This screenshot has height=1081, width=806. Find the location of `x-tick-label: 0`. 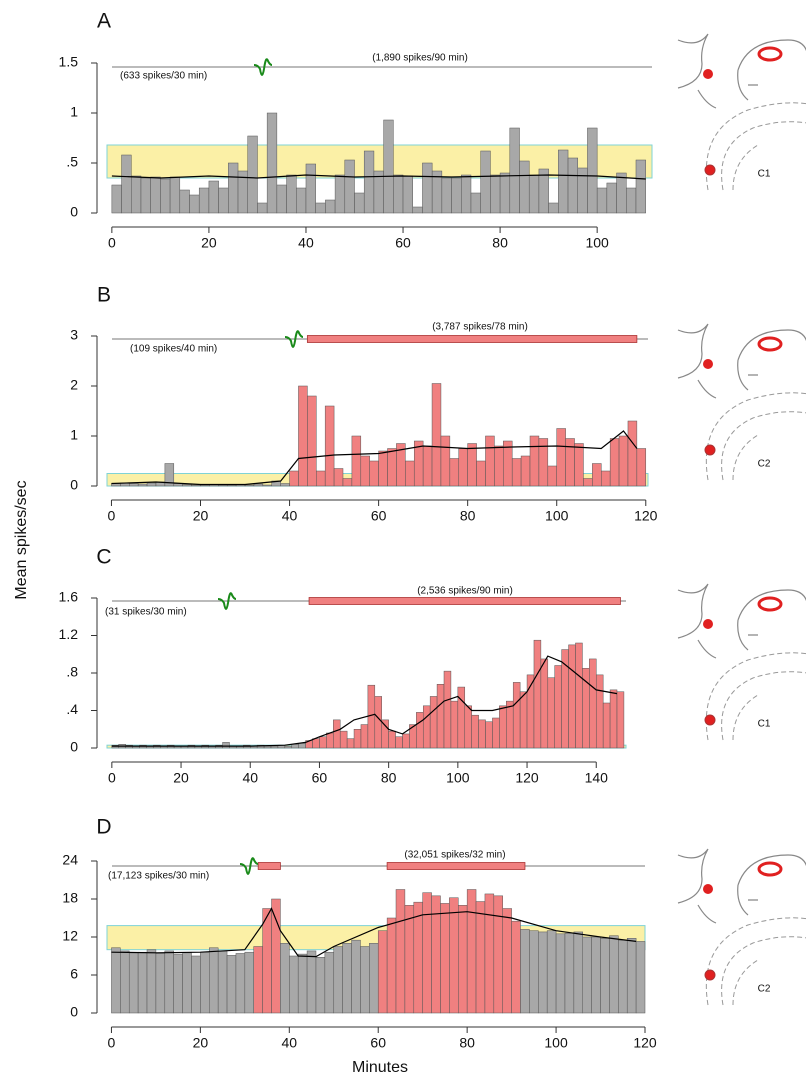

x-tick-label: 0 is located at coordinates (112, 1043).